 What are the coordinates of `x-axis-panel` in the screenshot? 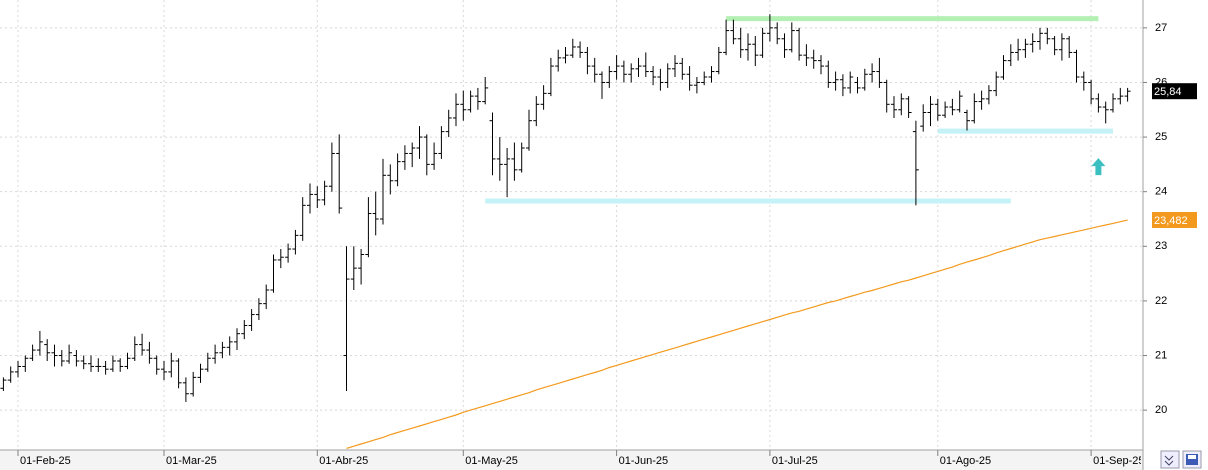 It's located at (571, 460).